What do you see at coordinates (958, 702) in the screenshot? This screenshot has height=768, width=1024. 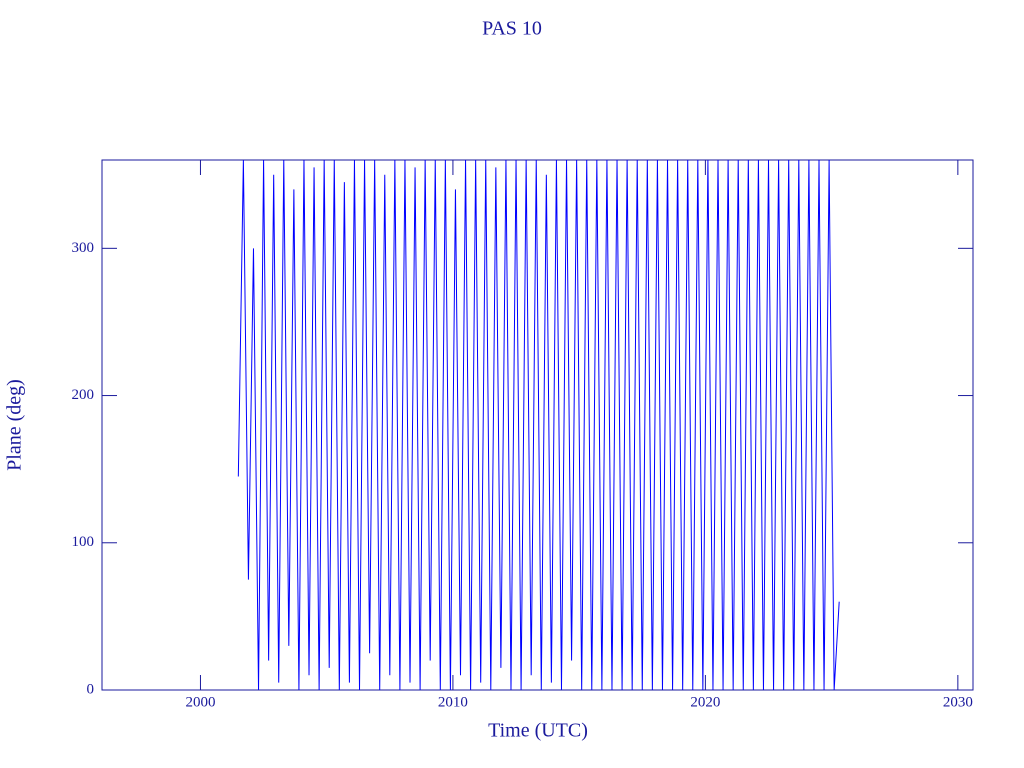 I see `x-tick-label: 2030` at bounding box center [958, 702].